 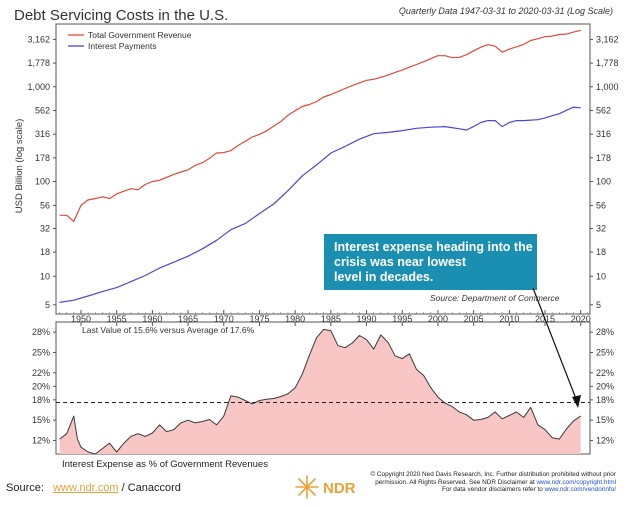 I want to click on ndr-logo: NDR, so click(x=325, y=487).